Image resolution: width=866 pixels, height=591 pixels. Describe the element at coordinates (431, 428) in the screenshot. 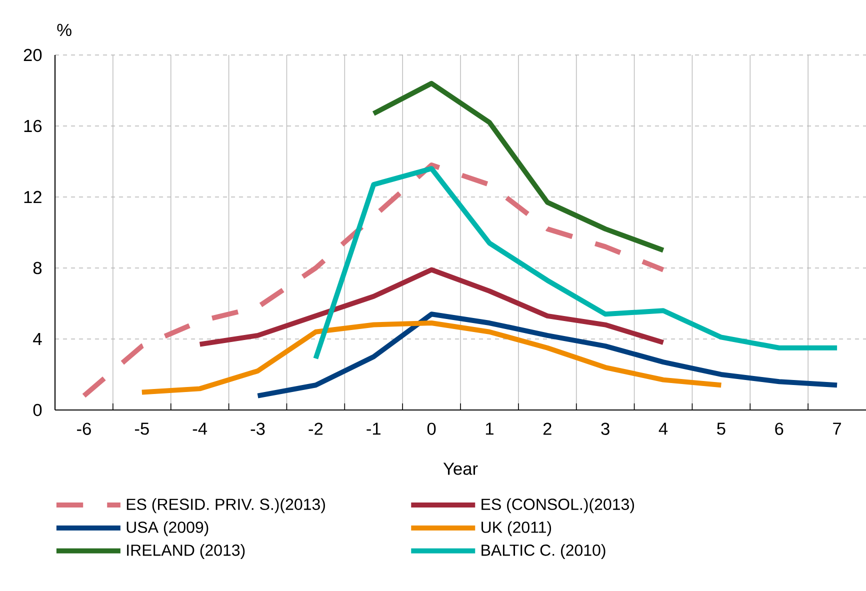

I see `x-tick-label: 0` at that location.